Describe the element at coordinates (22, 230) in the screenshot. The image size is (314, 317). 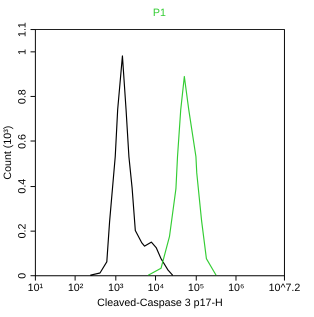
I see `y-tick-label: 0.2` at that location.